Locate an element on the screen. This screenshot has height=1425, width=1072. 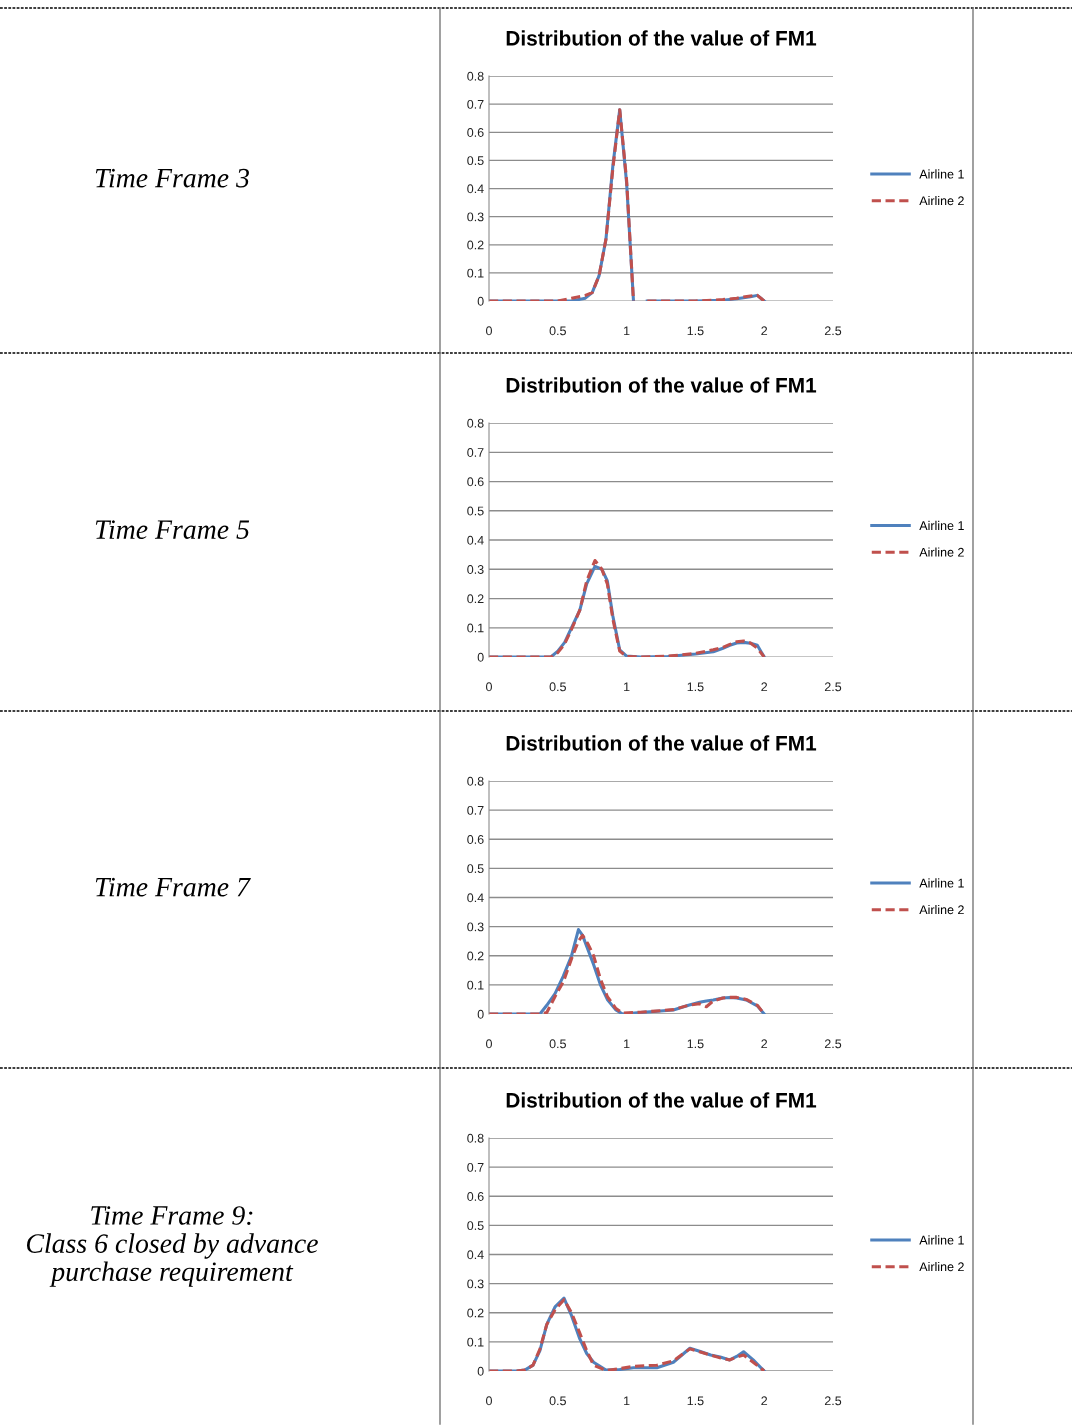
text: Time Frame 9: Class 6 closed by advance purchase requirement is located at coordinates (172, 1246).